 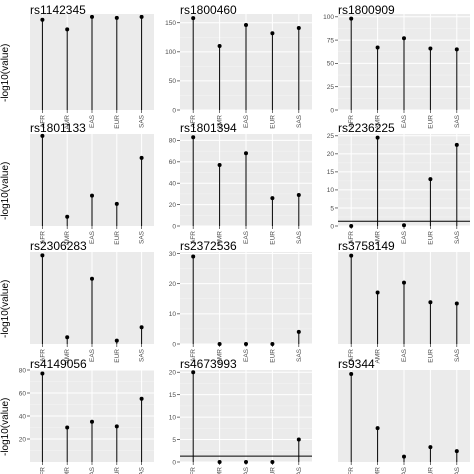 What do you see at coordinates (174, 440) in the screenshot?
I see `y-tick-label: 5` at bounding box center [174, 440].